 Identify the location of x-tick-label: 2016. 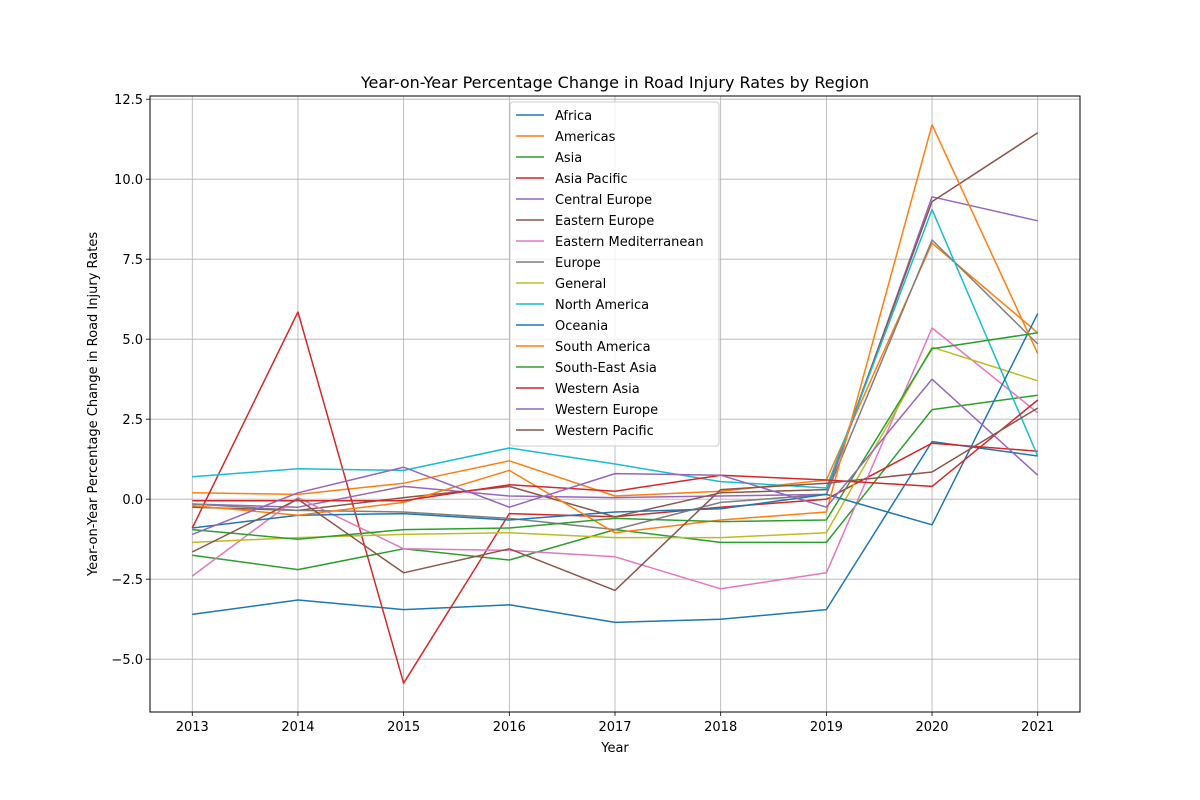
(509, 727).